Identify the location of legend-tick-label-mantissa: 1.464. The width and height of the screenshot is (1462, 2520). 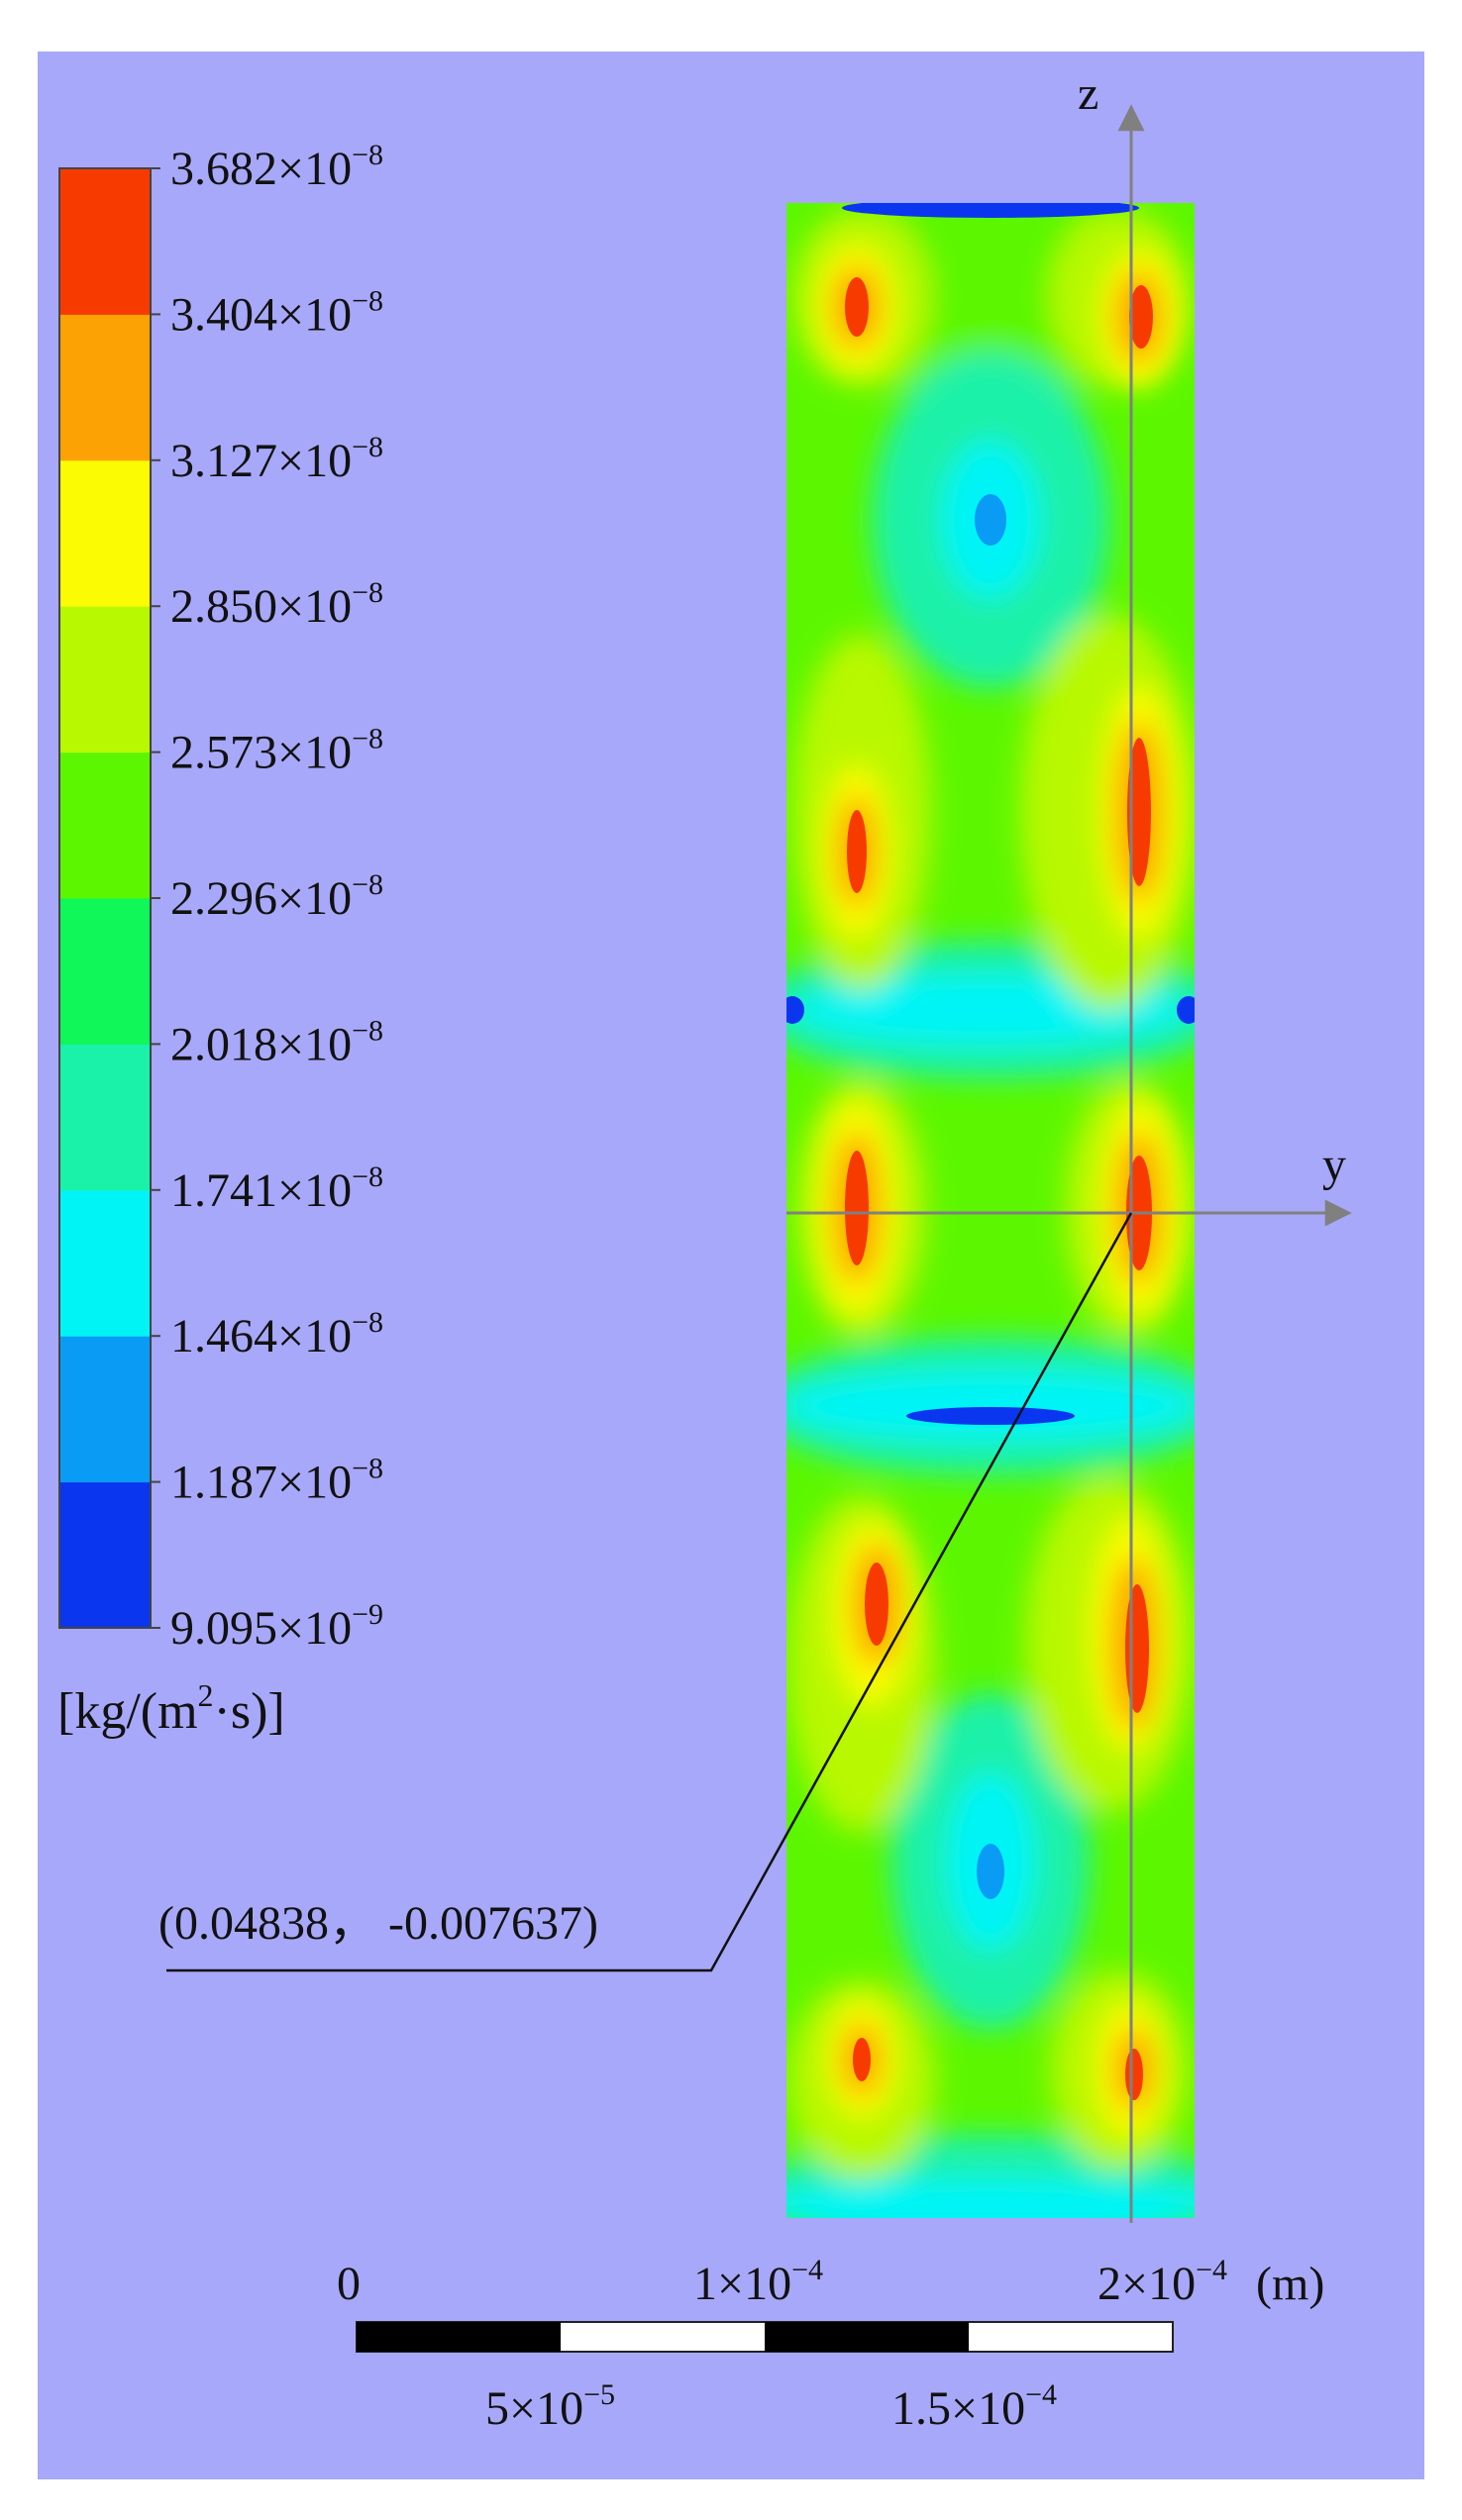
(223, 1336).